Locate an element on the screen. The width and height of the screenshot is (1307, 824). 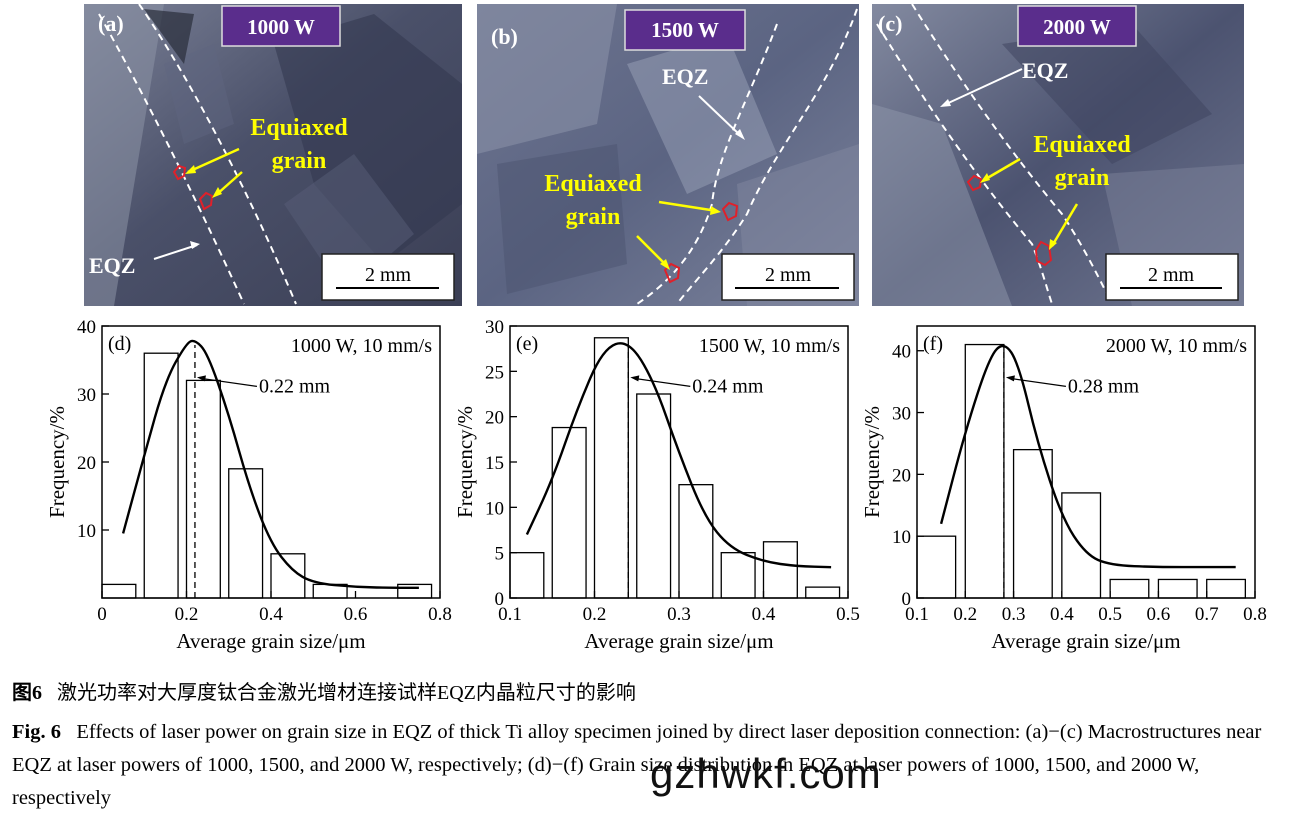
y-tick-label: 15 is located at coordinates (494, 463).